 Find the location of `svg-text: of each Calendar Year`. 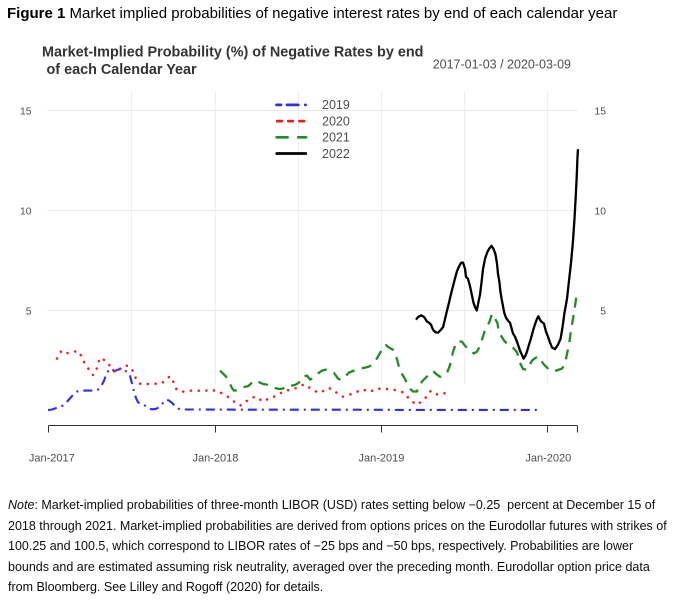

svg-text: of each Calendar Year is located at coordinates (122, 70).